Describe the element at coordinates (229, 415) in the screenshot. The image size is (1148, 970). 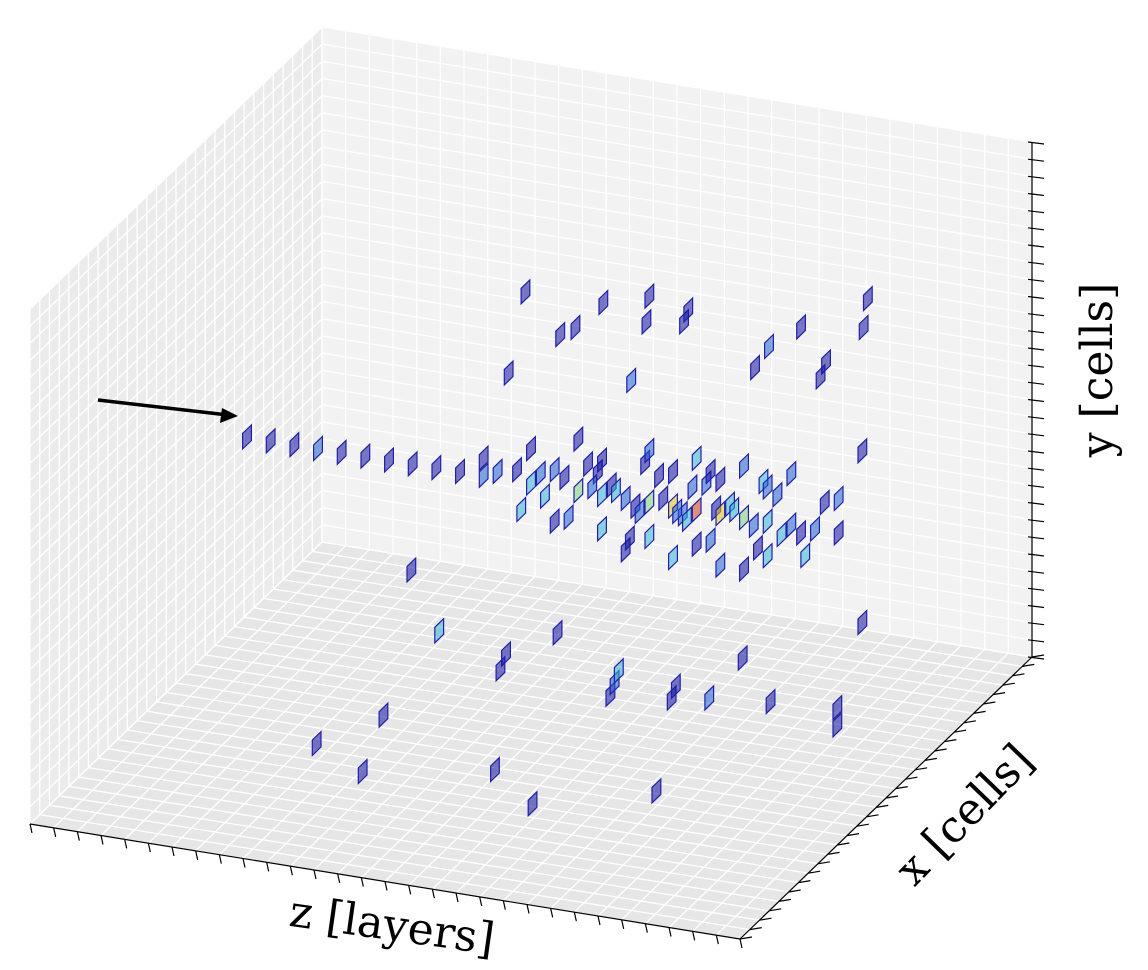
I see `beam-arrow-head` at that location.